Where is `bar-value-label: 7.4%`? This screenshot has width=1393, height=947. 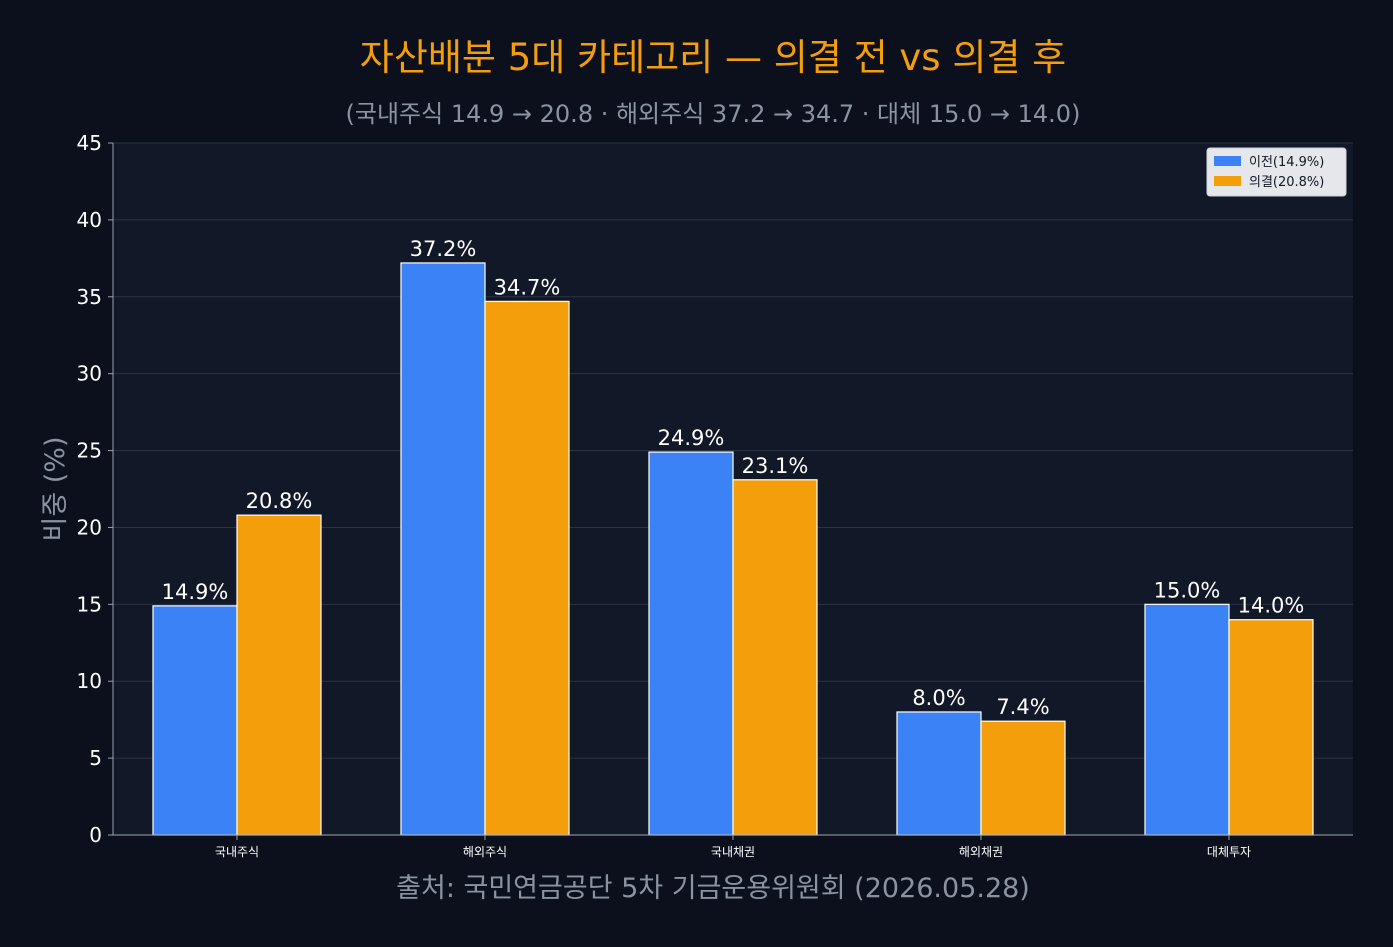
bar-value-label: 7.4% is located at coordinates (1022, 707).